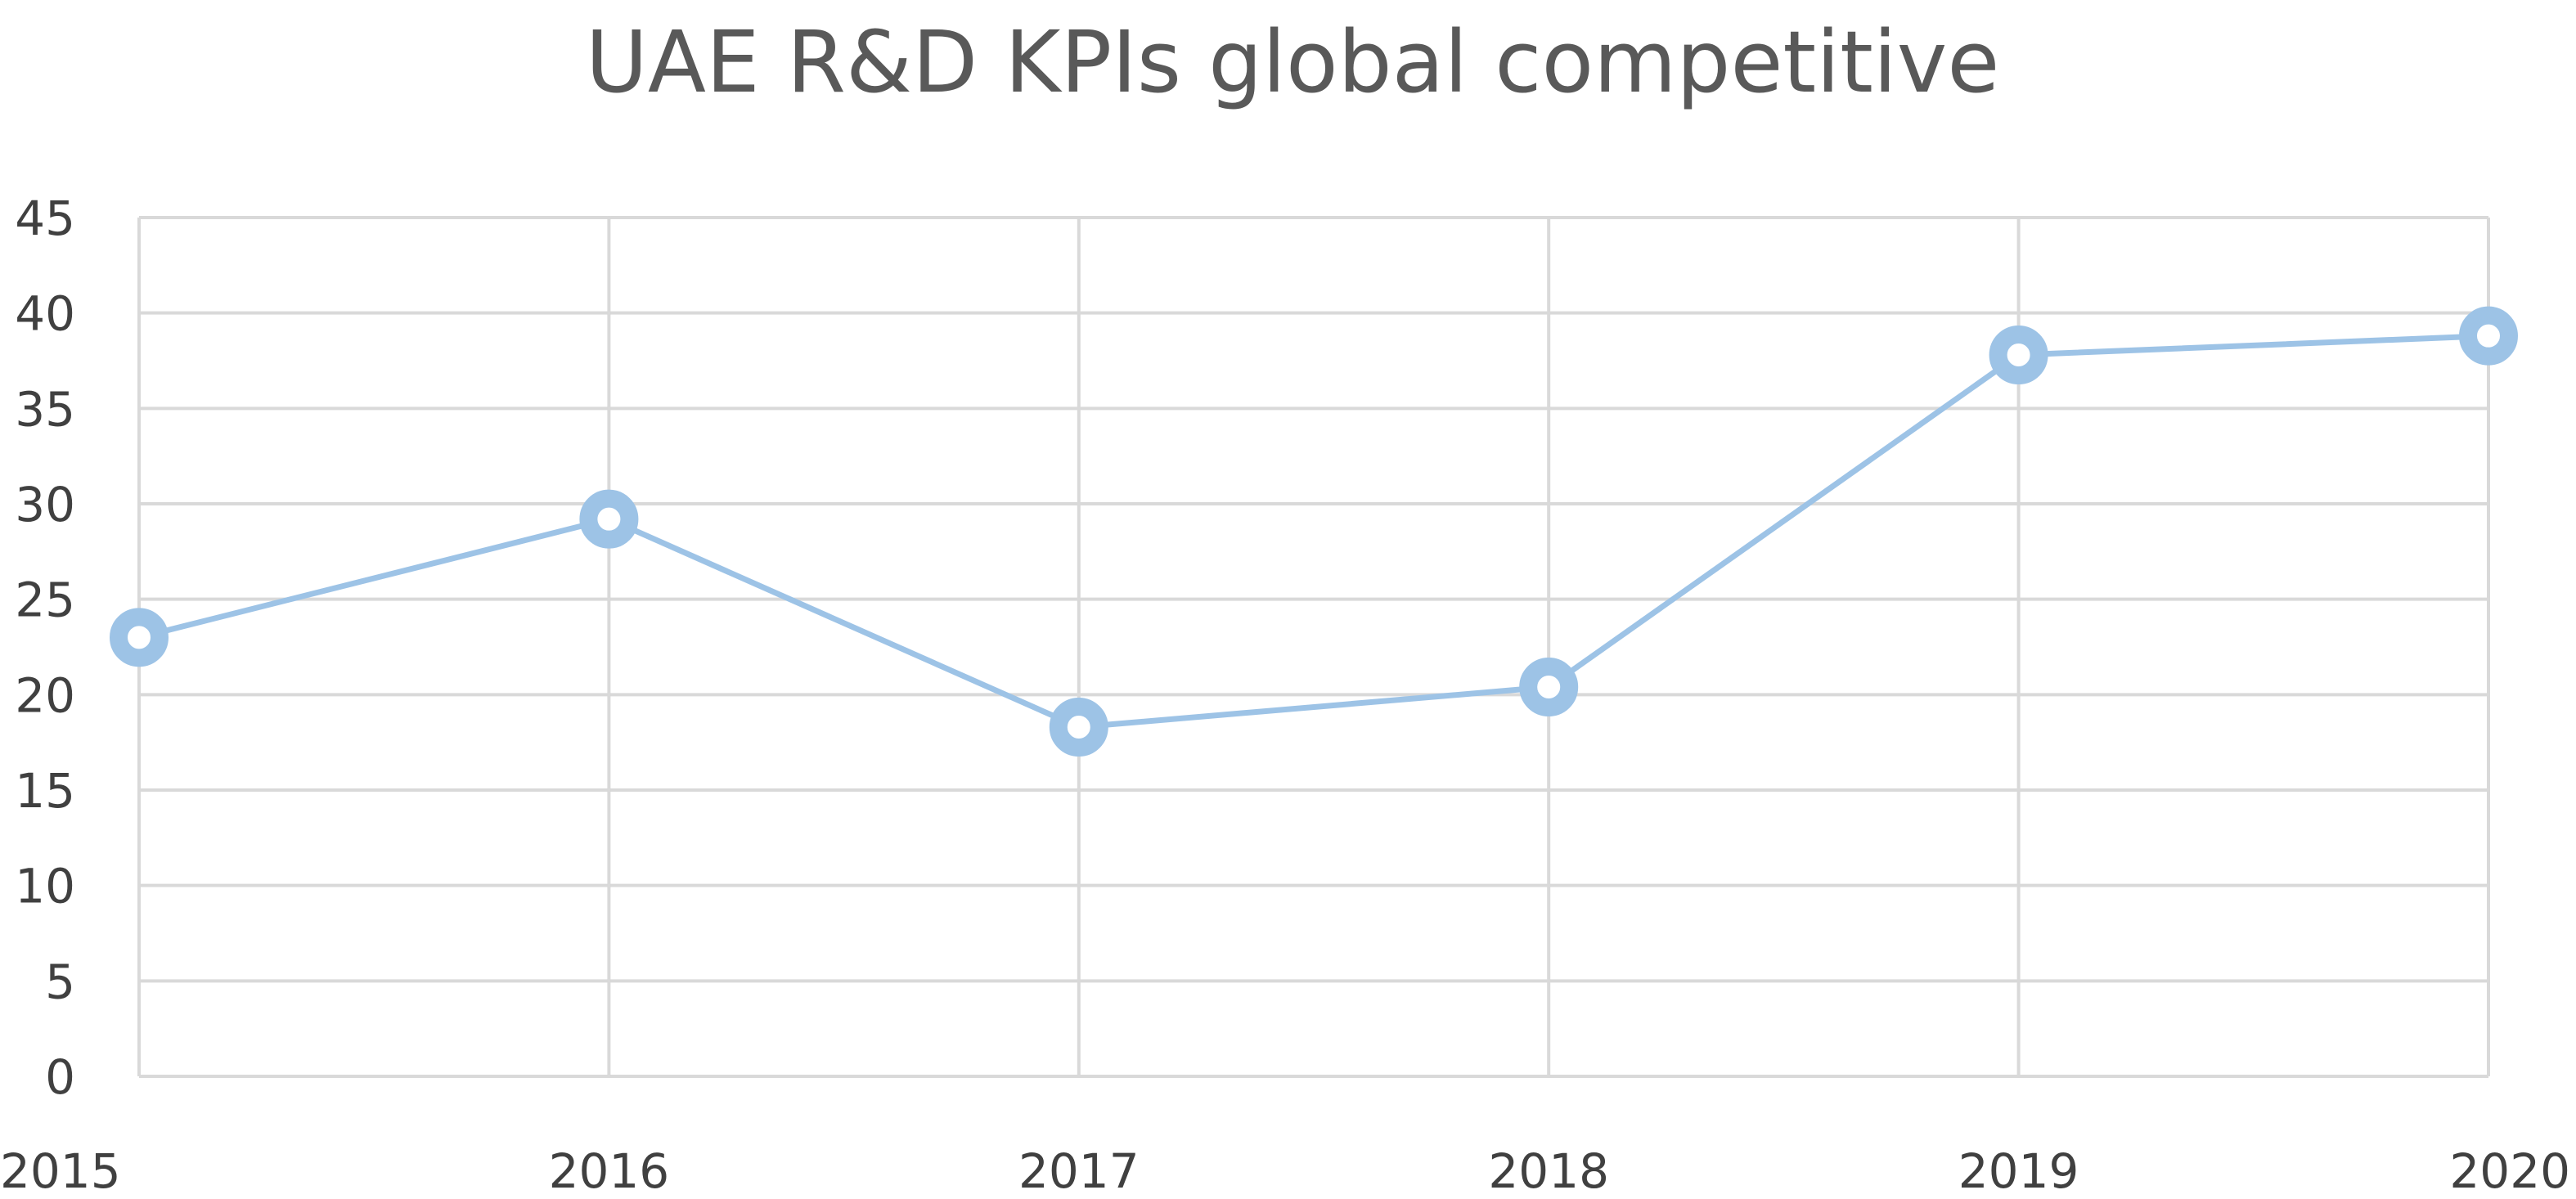 The image size is (2576, 1199). Describe the element at coordinates (609, 1169) in the screenshot. I see `x-tick-label: 2016` at that location.